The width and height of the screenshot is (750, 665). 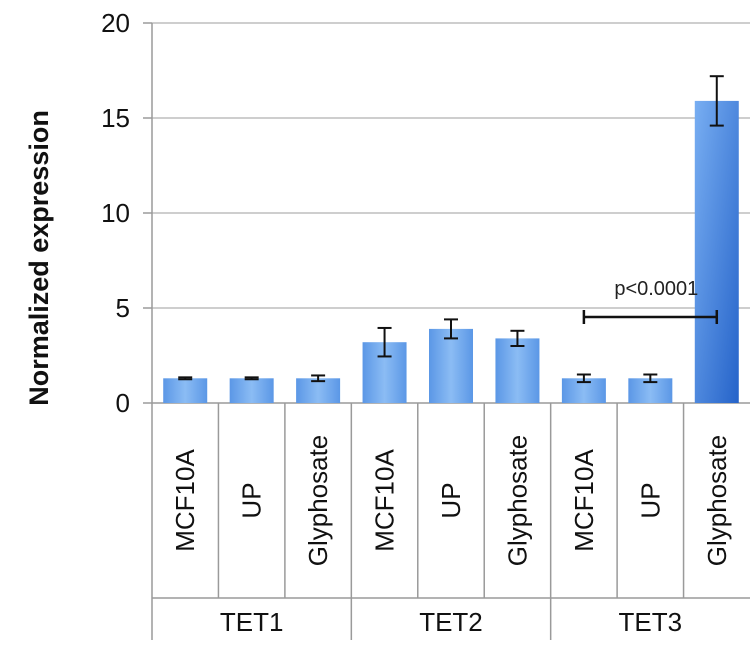 What do you see at coordinates (252, 500) in the screenshot?
I see `category-label-1: UP` at bounding box center [252, 500].